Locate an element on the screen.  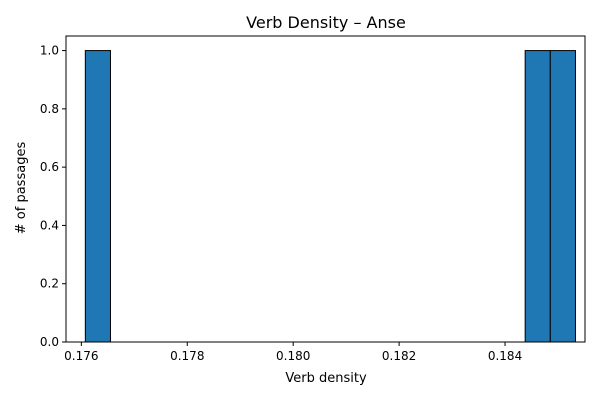
y-tick-label-2: 0.2 is located at coordinates (49, 284).